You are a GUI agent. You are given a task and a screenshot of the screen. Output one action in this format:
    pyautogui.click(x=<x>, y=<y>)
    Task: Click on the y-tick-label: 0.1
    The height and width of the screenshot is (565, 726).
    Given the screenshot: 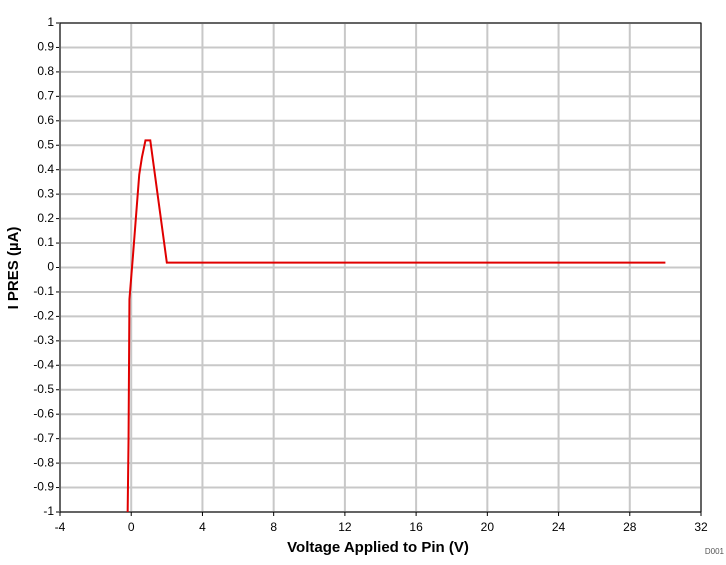 What is the action you would take?
    pyautogui.click(x=45, y=242)
    